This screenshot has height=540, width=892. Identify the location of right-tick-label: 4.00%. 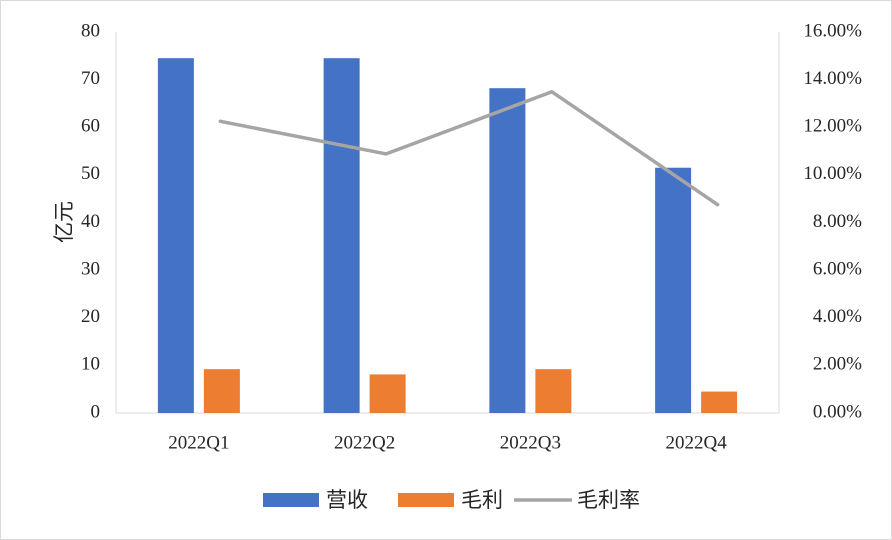
(837, 316).